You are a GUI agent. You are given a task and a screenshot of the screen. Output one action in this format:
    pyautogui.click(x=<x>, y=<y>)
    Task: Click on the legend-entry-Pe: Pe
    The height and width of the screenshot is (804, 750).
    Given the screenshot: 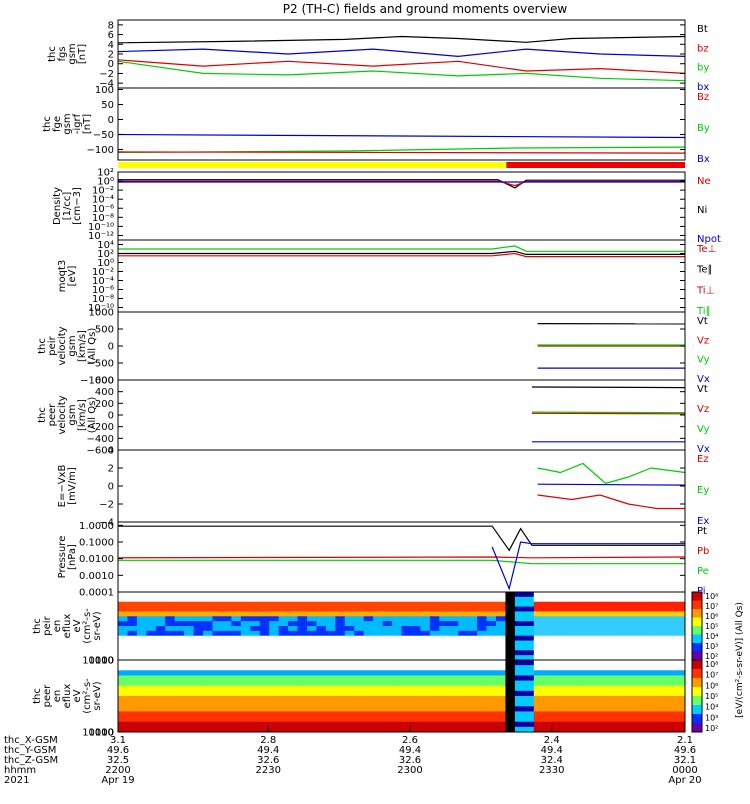 What is the action you would take?
    pyautogui.click(x=703, y=571)
    